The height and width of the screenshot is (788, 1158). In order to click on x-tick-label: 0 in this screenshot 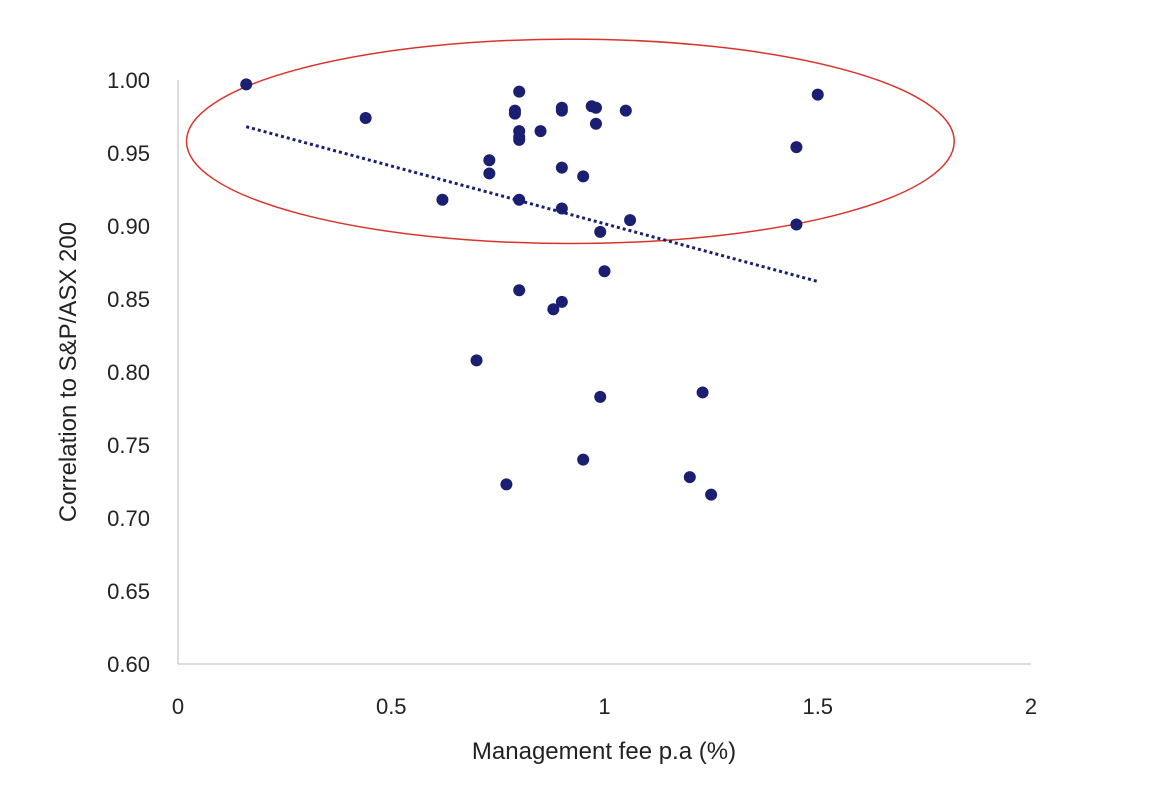, I will do `click(178, 706)`.